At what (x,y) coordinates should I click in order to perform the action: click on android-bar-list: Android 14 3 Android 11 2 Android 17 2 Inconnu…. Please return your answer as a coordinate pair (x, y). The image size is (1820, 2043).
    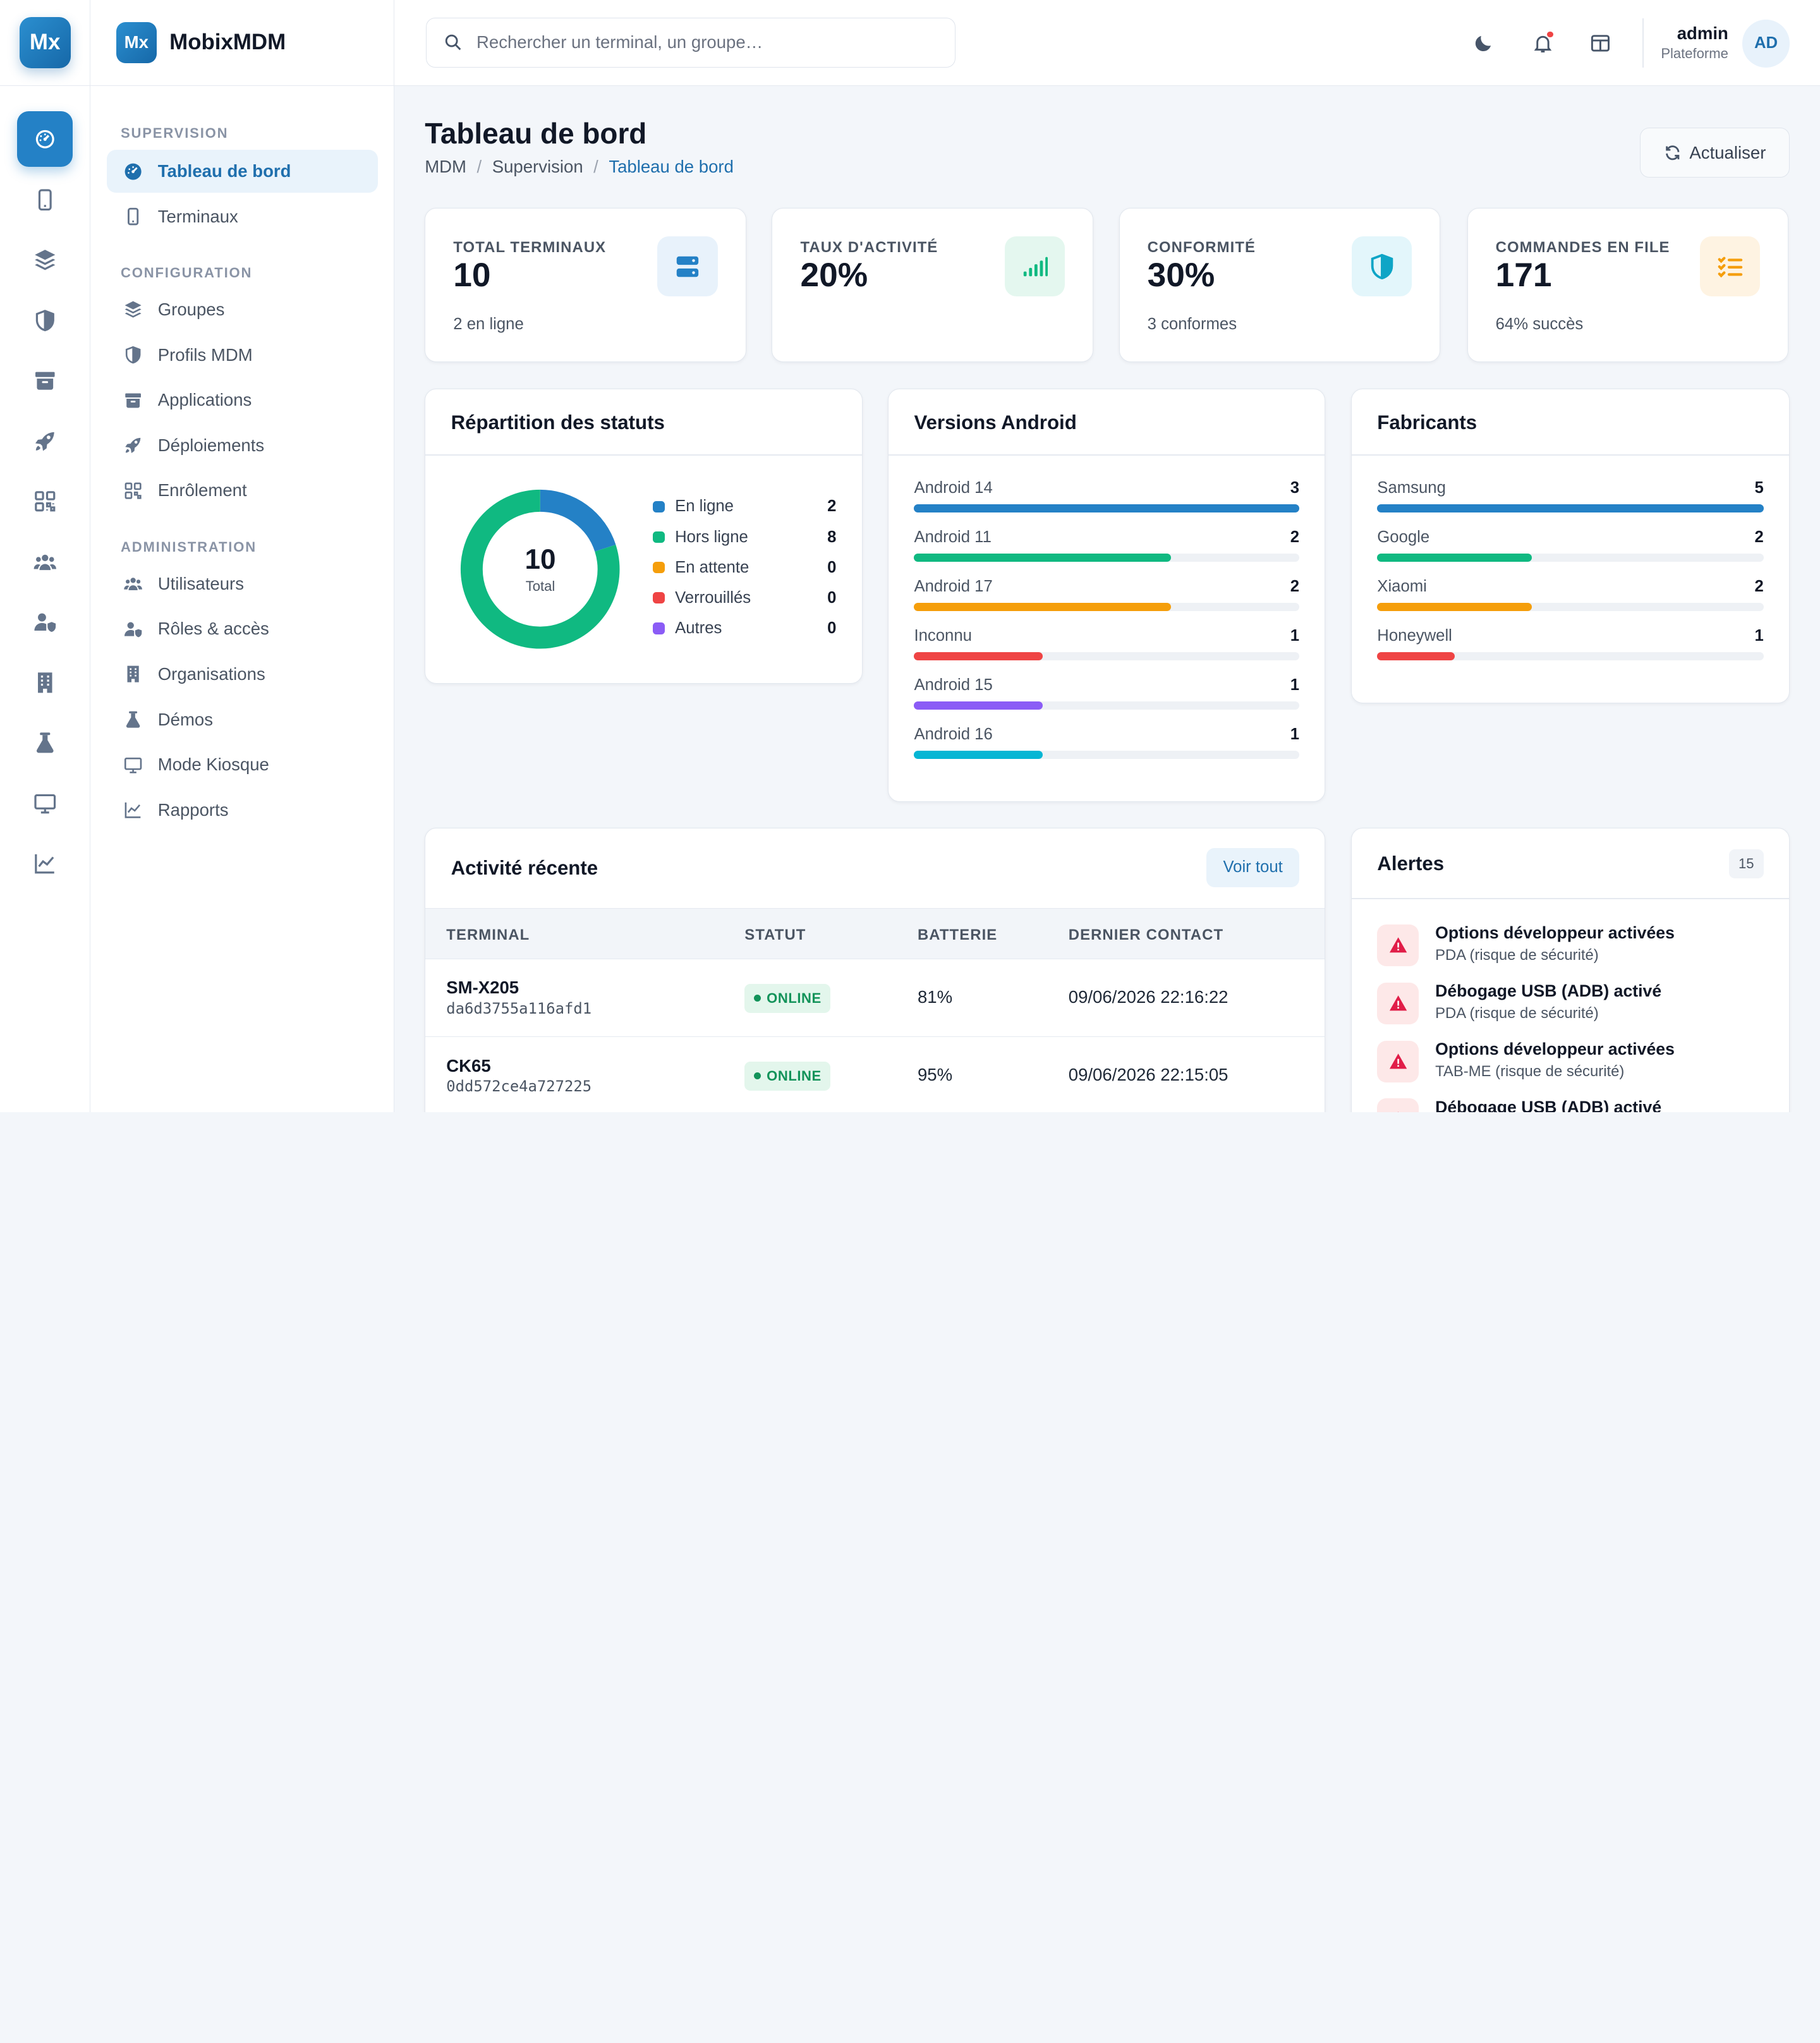
    Looking at the image, I should click on (1107, 627).